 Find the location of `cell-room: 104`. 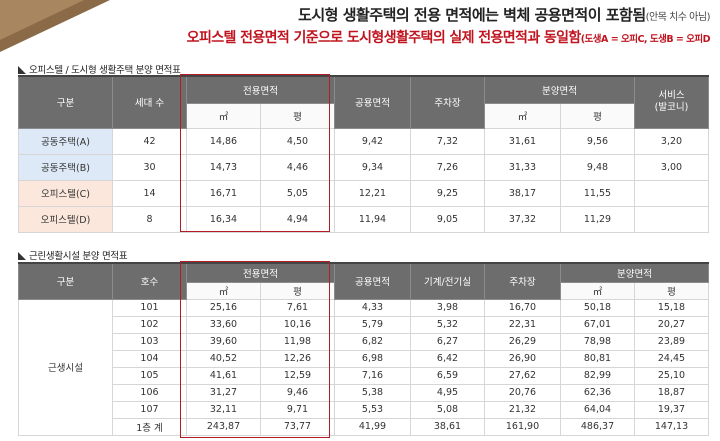

cell-room: 104 is located at coordinates (149, 358).